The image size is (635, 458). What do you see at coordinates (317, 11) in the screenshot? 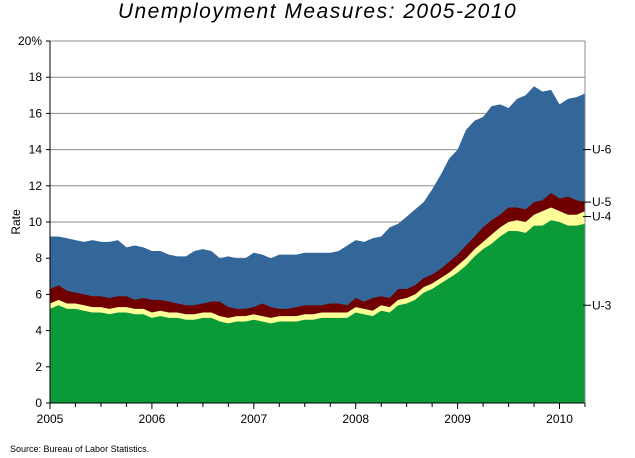
I see `chart-title: Unemployment Measures: 2005-2010` at bounding box center [317, 11].